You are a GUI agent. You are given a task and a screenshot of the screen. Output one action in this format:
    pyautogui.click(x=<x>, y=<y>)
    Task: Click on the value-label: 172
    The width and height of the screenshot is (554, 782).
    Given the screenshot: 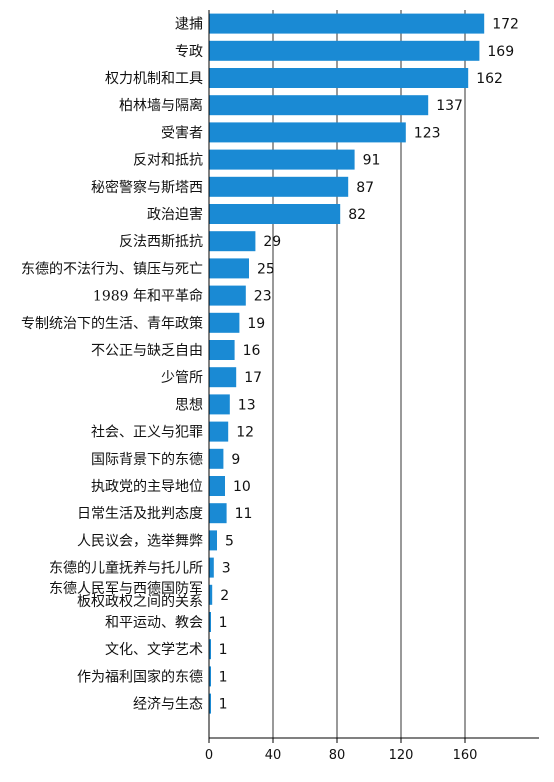 What is the action you would take?
    pyautogui.click(x=505, y=25)
    